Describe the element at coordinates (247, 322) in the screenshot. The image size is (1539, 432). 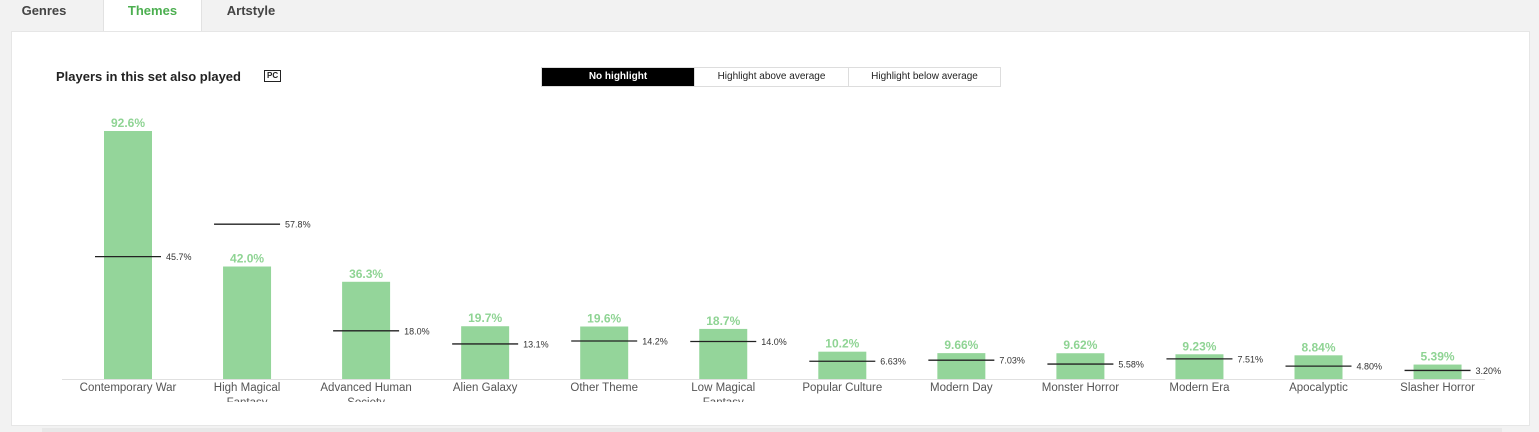
I see `bar-high-magical-fantasy` at that location.